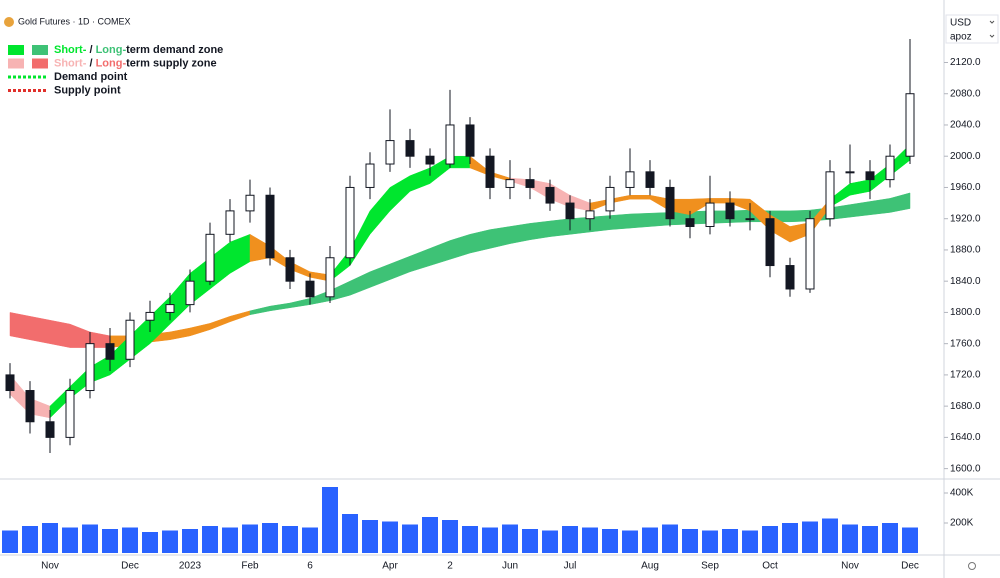 The height and width of the screenshot is (578, 1000). Describe the element at coordinates (87, 90) in the screenshot. I see `legend-label: Supply point` at that location.